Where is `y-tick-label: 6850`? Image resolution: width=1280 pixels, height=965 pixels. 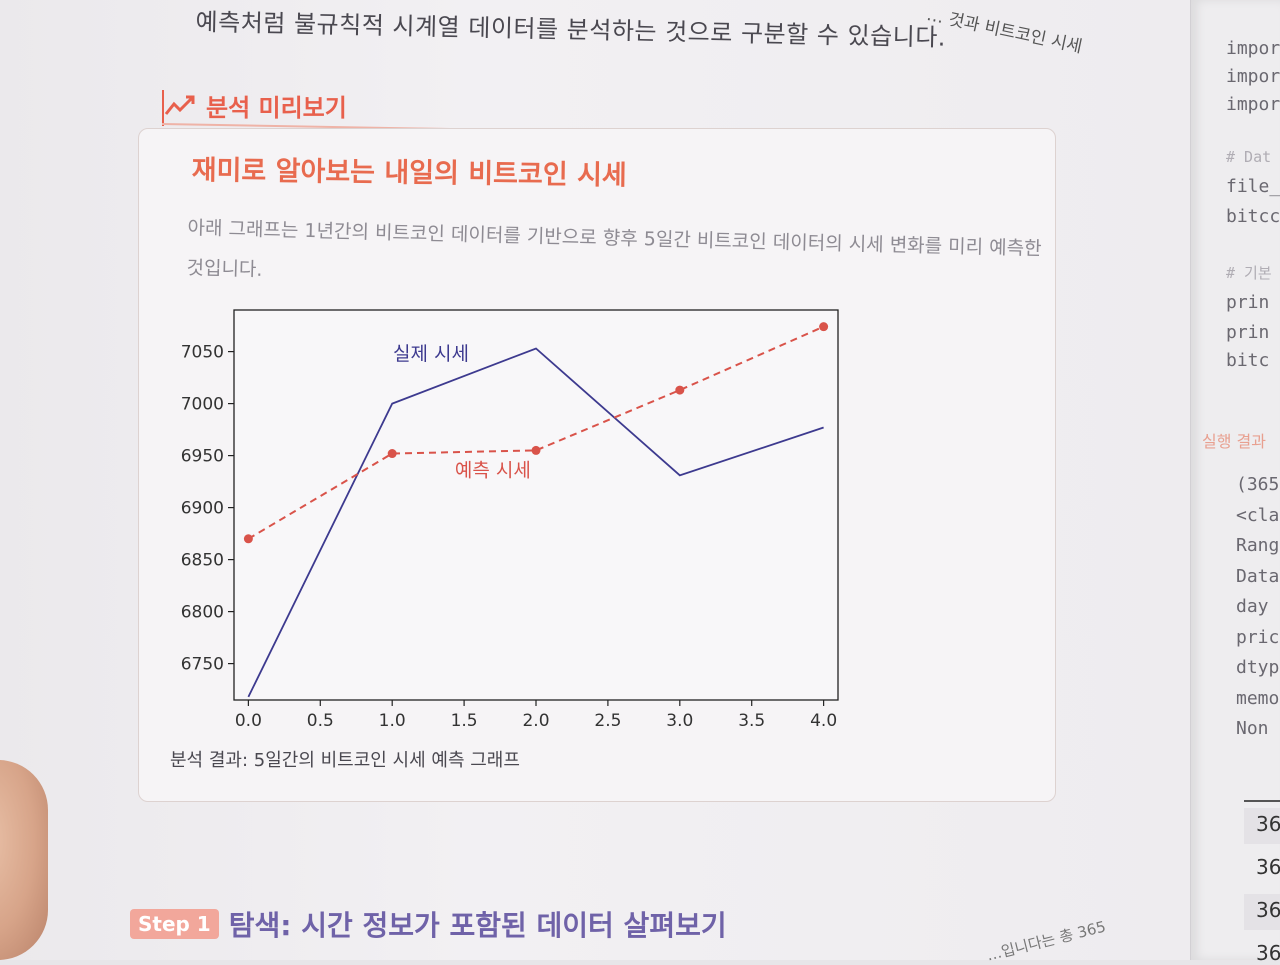 y-tick-label: 6850 is located at coordinates (202, 561).